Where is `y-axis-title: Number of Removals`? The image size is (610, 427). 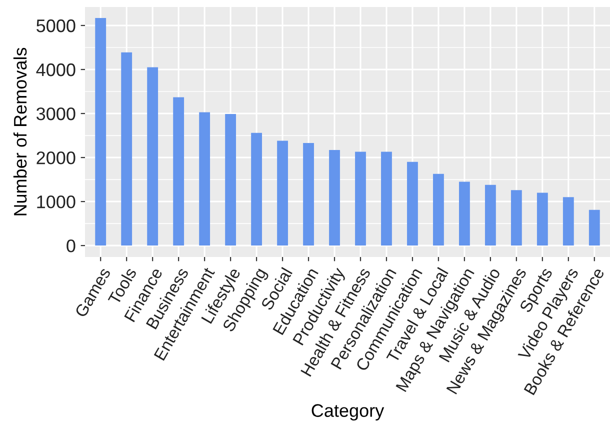 y-axis-title: Number of Removals is located at coordinates (20, 132).